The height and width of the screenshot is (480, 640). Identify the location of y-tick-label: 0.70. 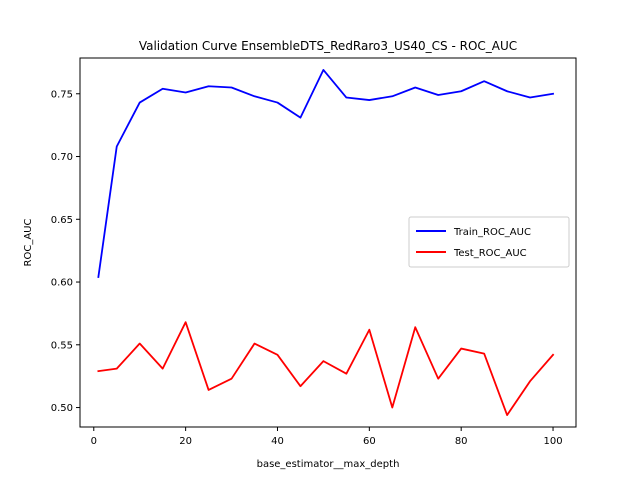
(62, 157).